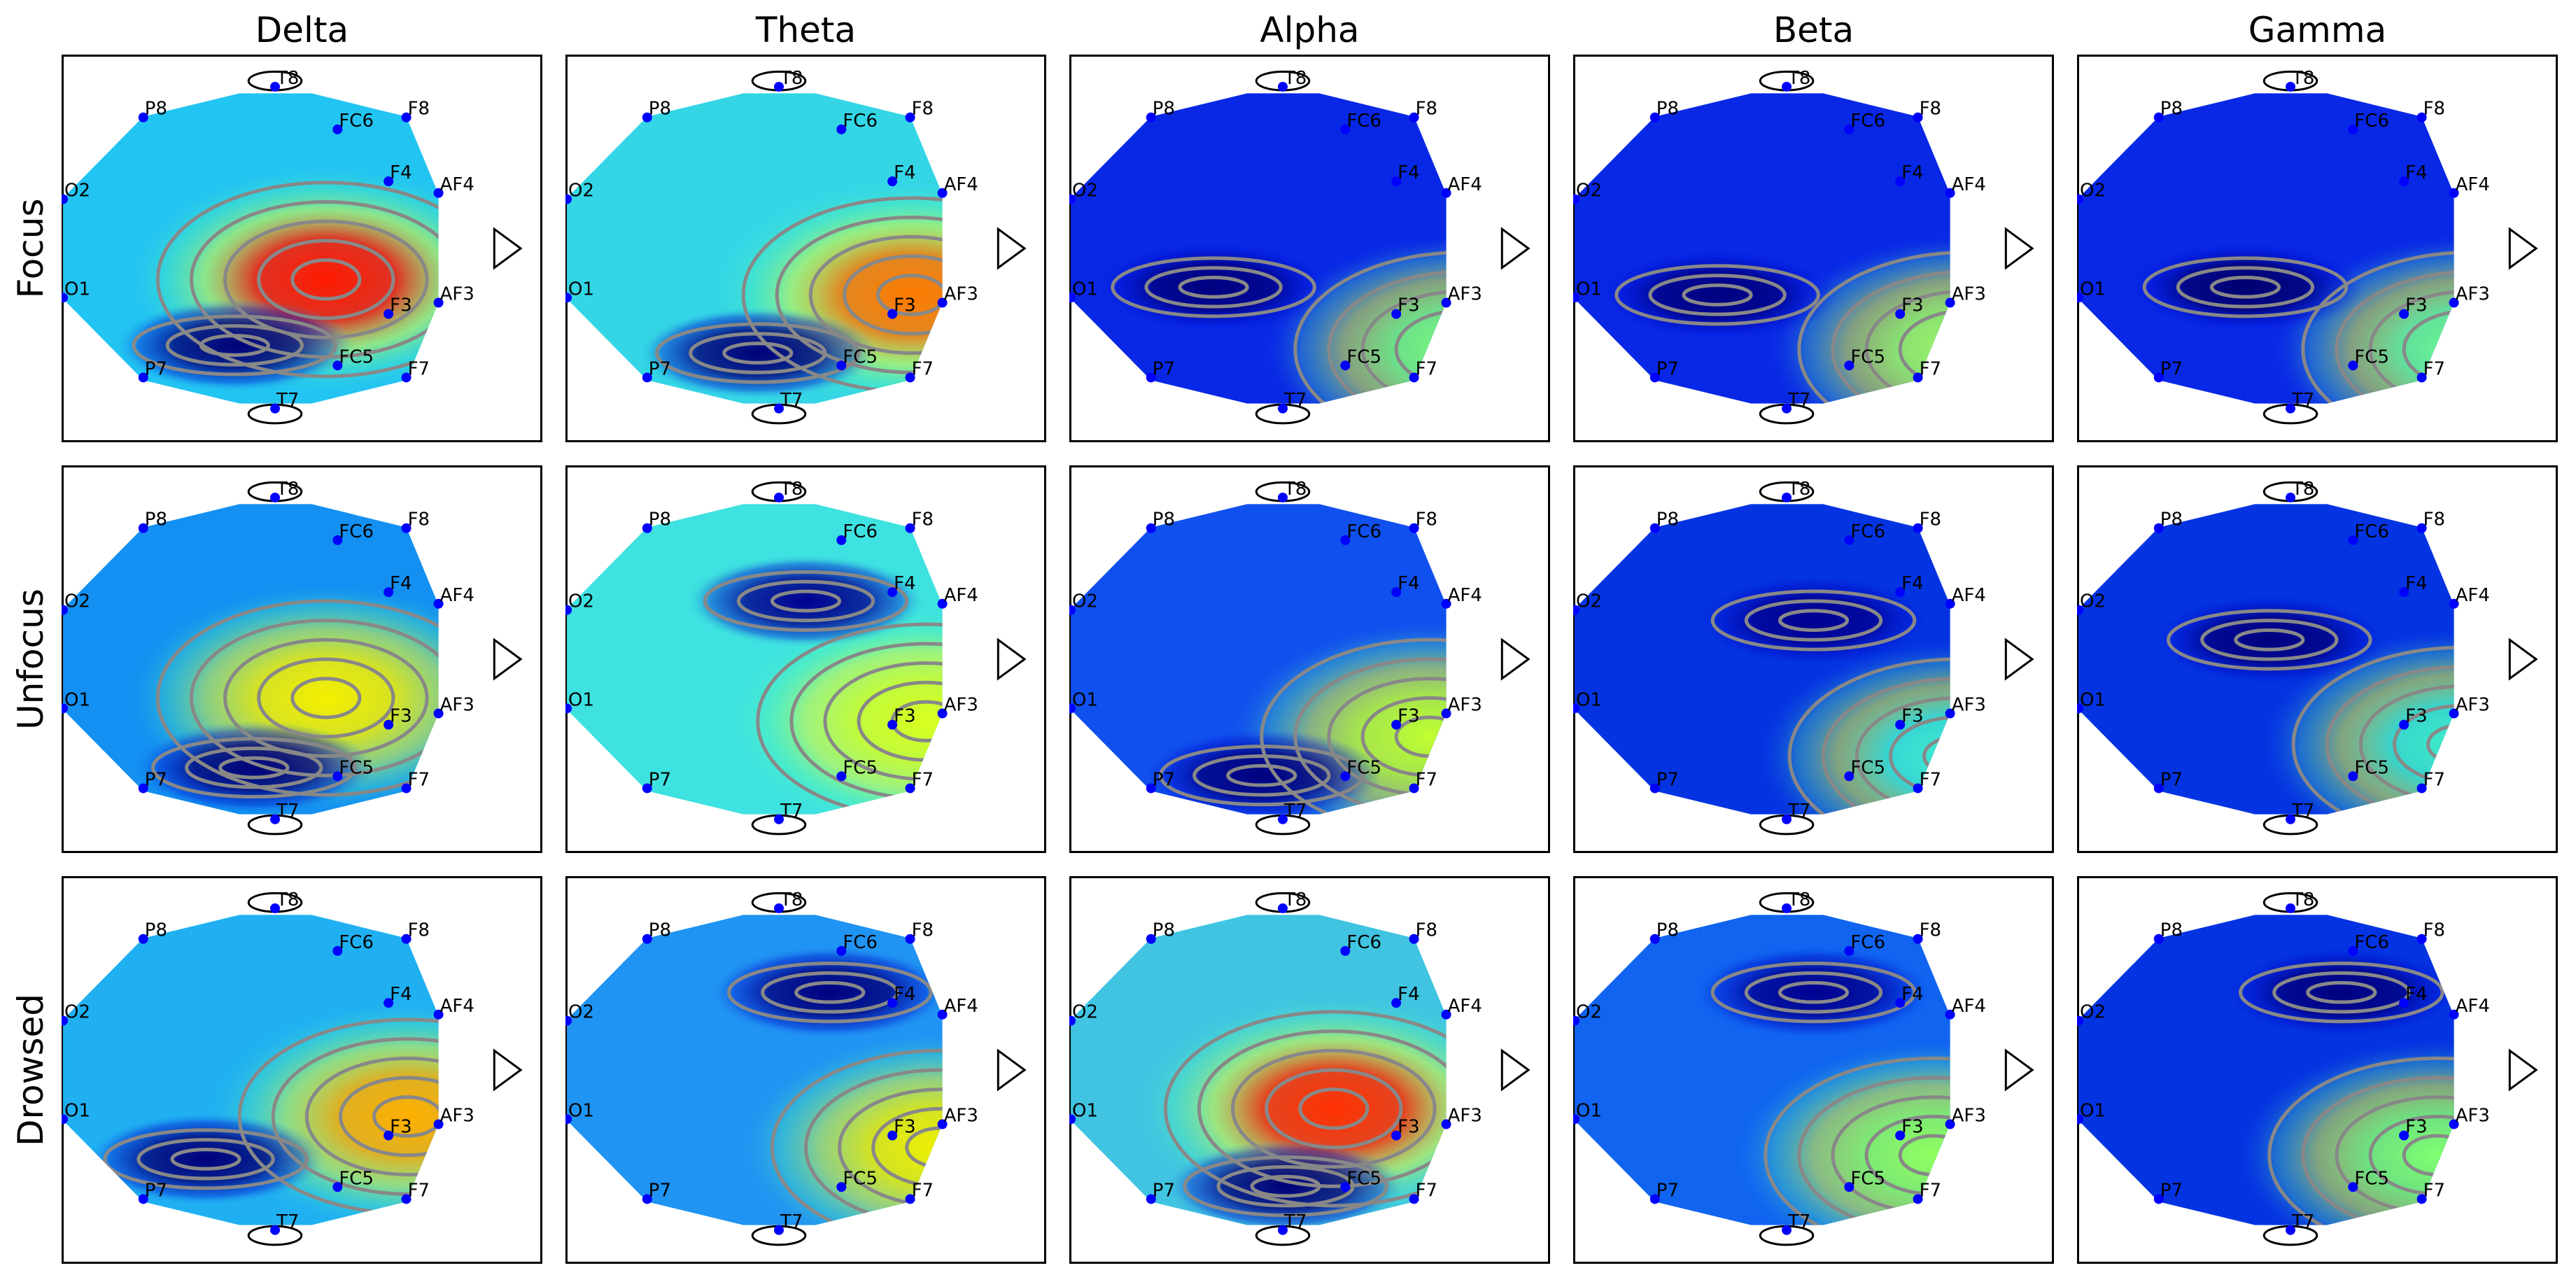  Describe the element at coordinates (2523, 248) in the screenshot. I see `nose-triangle-icon` at that location.